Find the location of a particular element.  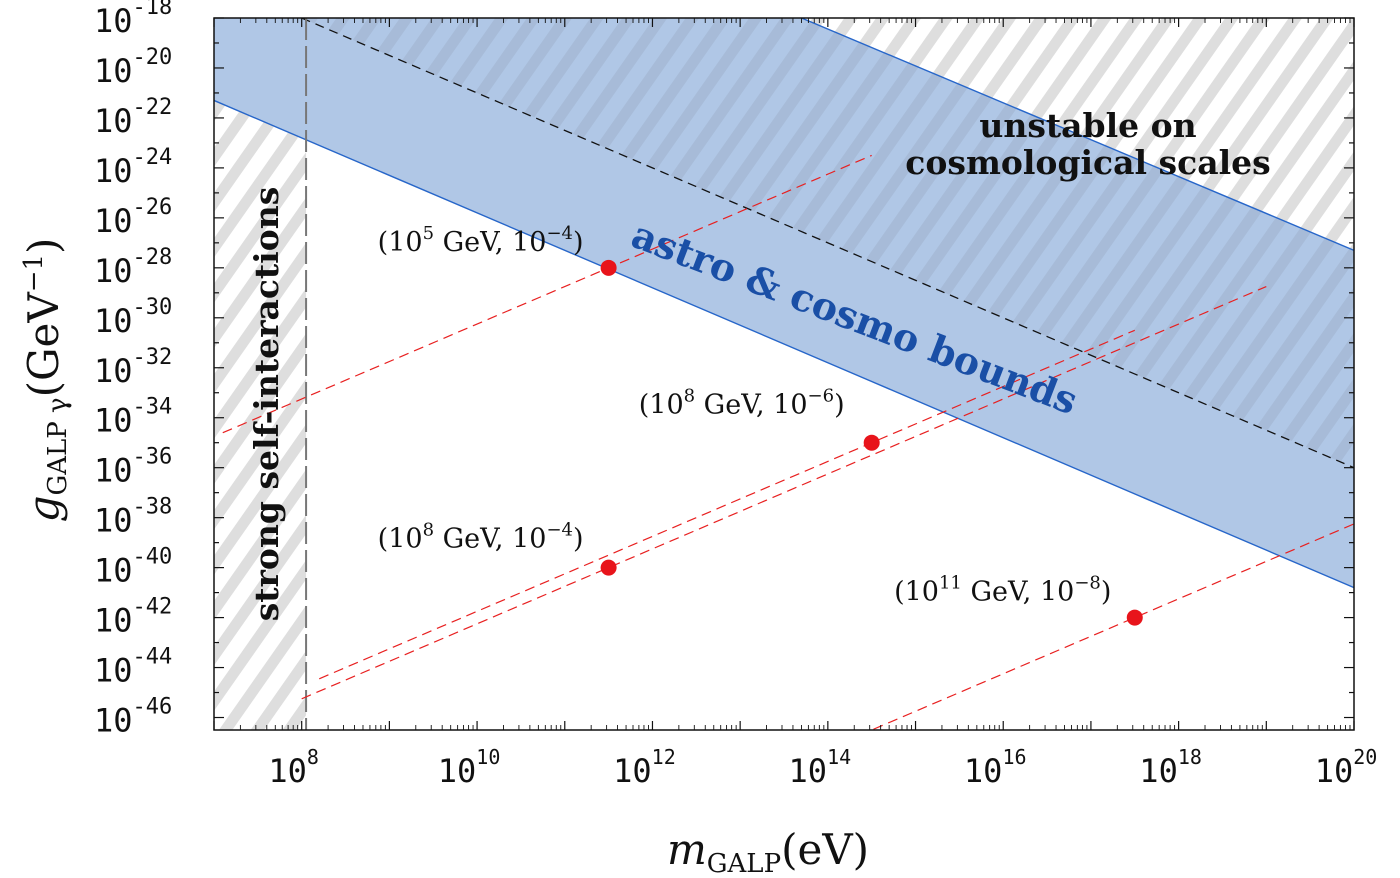

y-tick-label: 10-26 is located at coordinates (133, 217).